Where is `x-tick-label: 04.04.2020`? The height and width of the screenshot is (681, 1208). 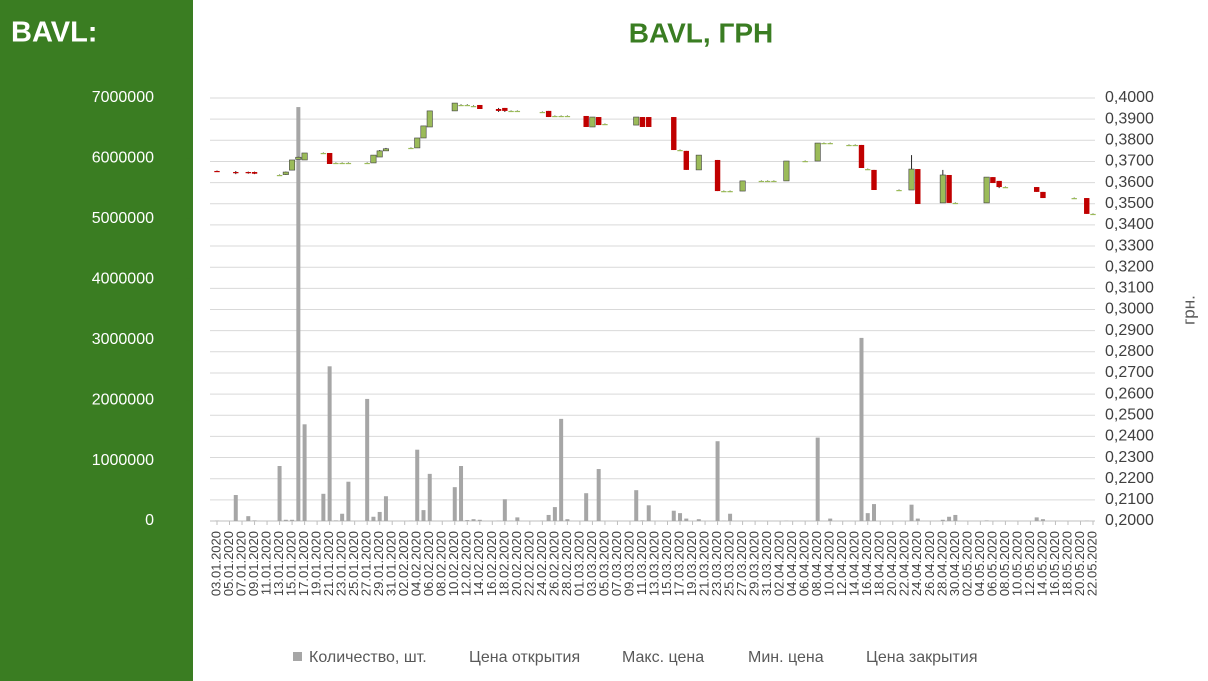
x-tick-label: 04.04.2020 is located at coordinates (791, 563).